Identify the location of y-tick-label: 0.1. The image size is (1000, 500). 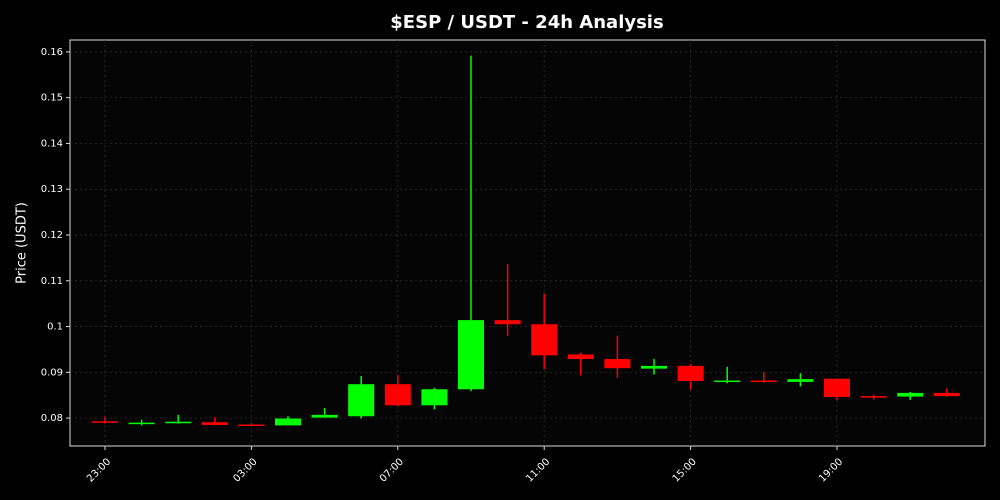
(55, 327).